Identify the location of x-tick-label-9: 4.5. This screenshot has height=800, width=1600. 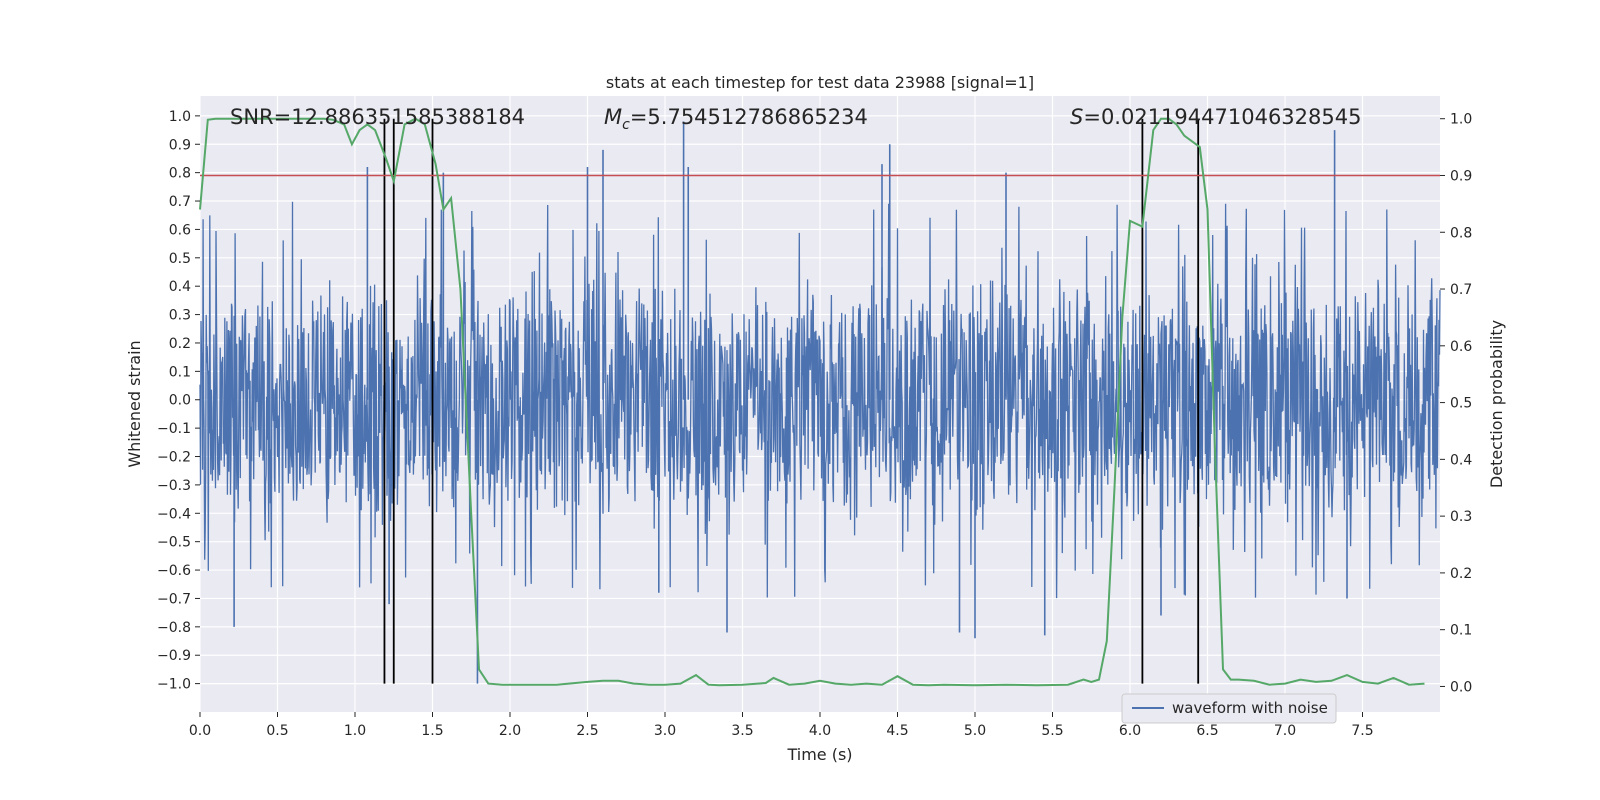
(897, 731).